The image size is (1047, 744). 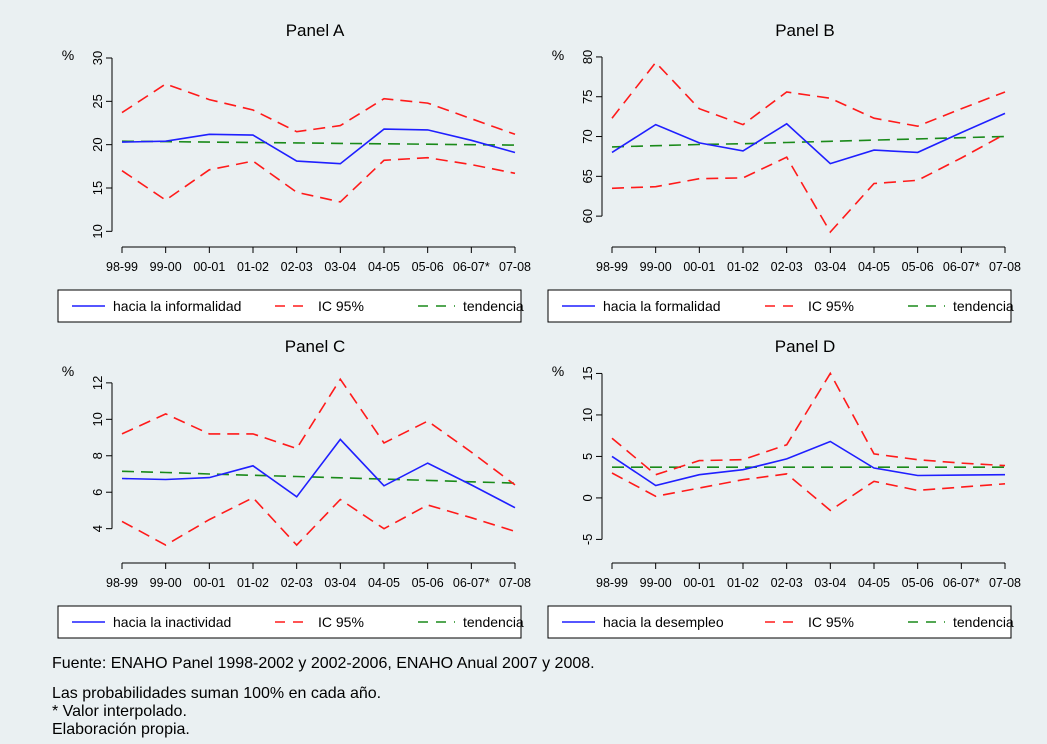 What do you see at coordinates (587, 57) in the screenshot?
I see `y-tick-label: 80` at bounding box center [587, 57].